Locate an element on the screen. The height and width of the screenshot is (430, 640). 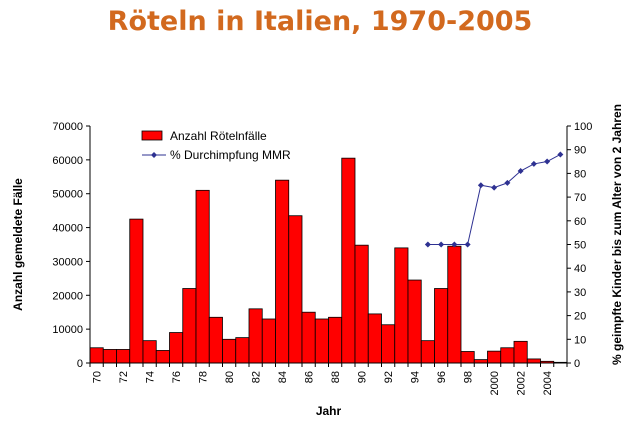
bar-1977 is located at coordinates (189, 326).